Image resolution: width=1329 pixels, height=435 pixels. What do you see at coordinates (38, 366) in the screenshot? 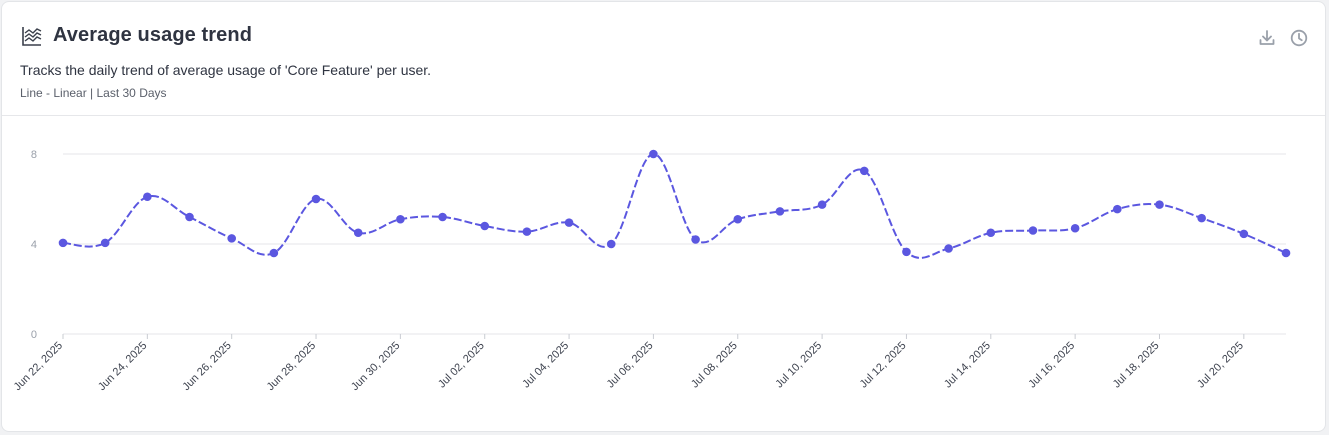
I see `x-tick-label: Jun 22, 2025` at bounding box center [38, 366].